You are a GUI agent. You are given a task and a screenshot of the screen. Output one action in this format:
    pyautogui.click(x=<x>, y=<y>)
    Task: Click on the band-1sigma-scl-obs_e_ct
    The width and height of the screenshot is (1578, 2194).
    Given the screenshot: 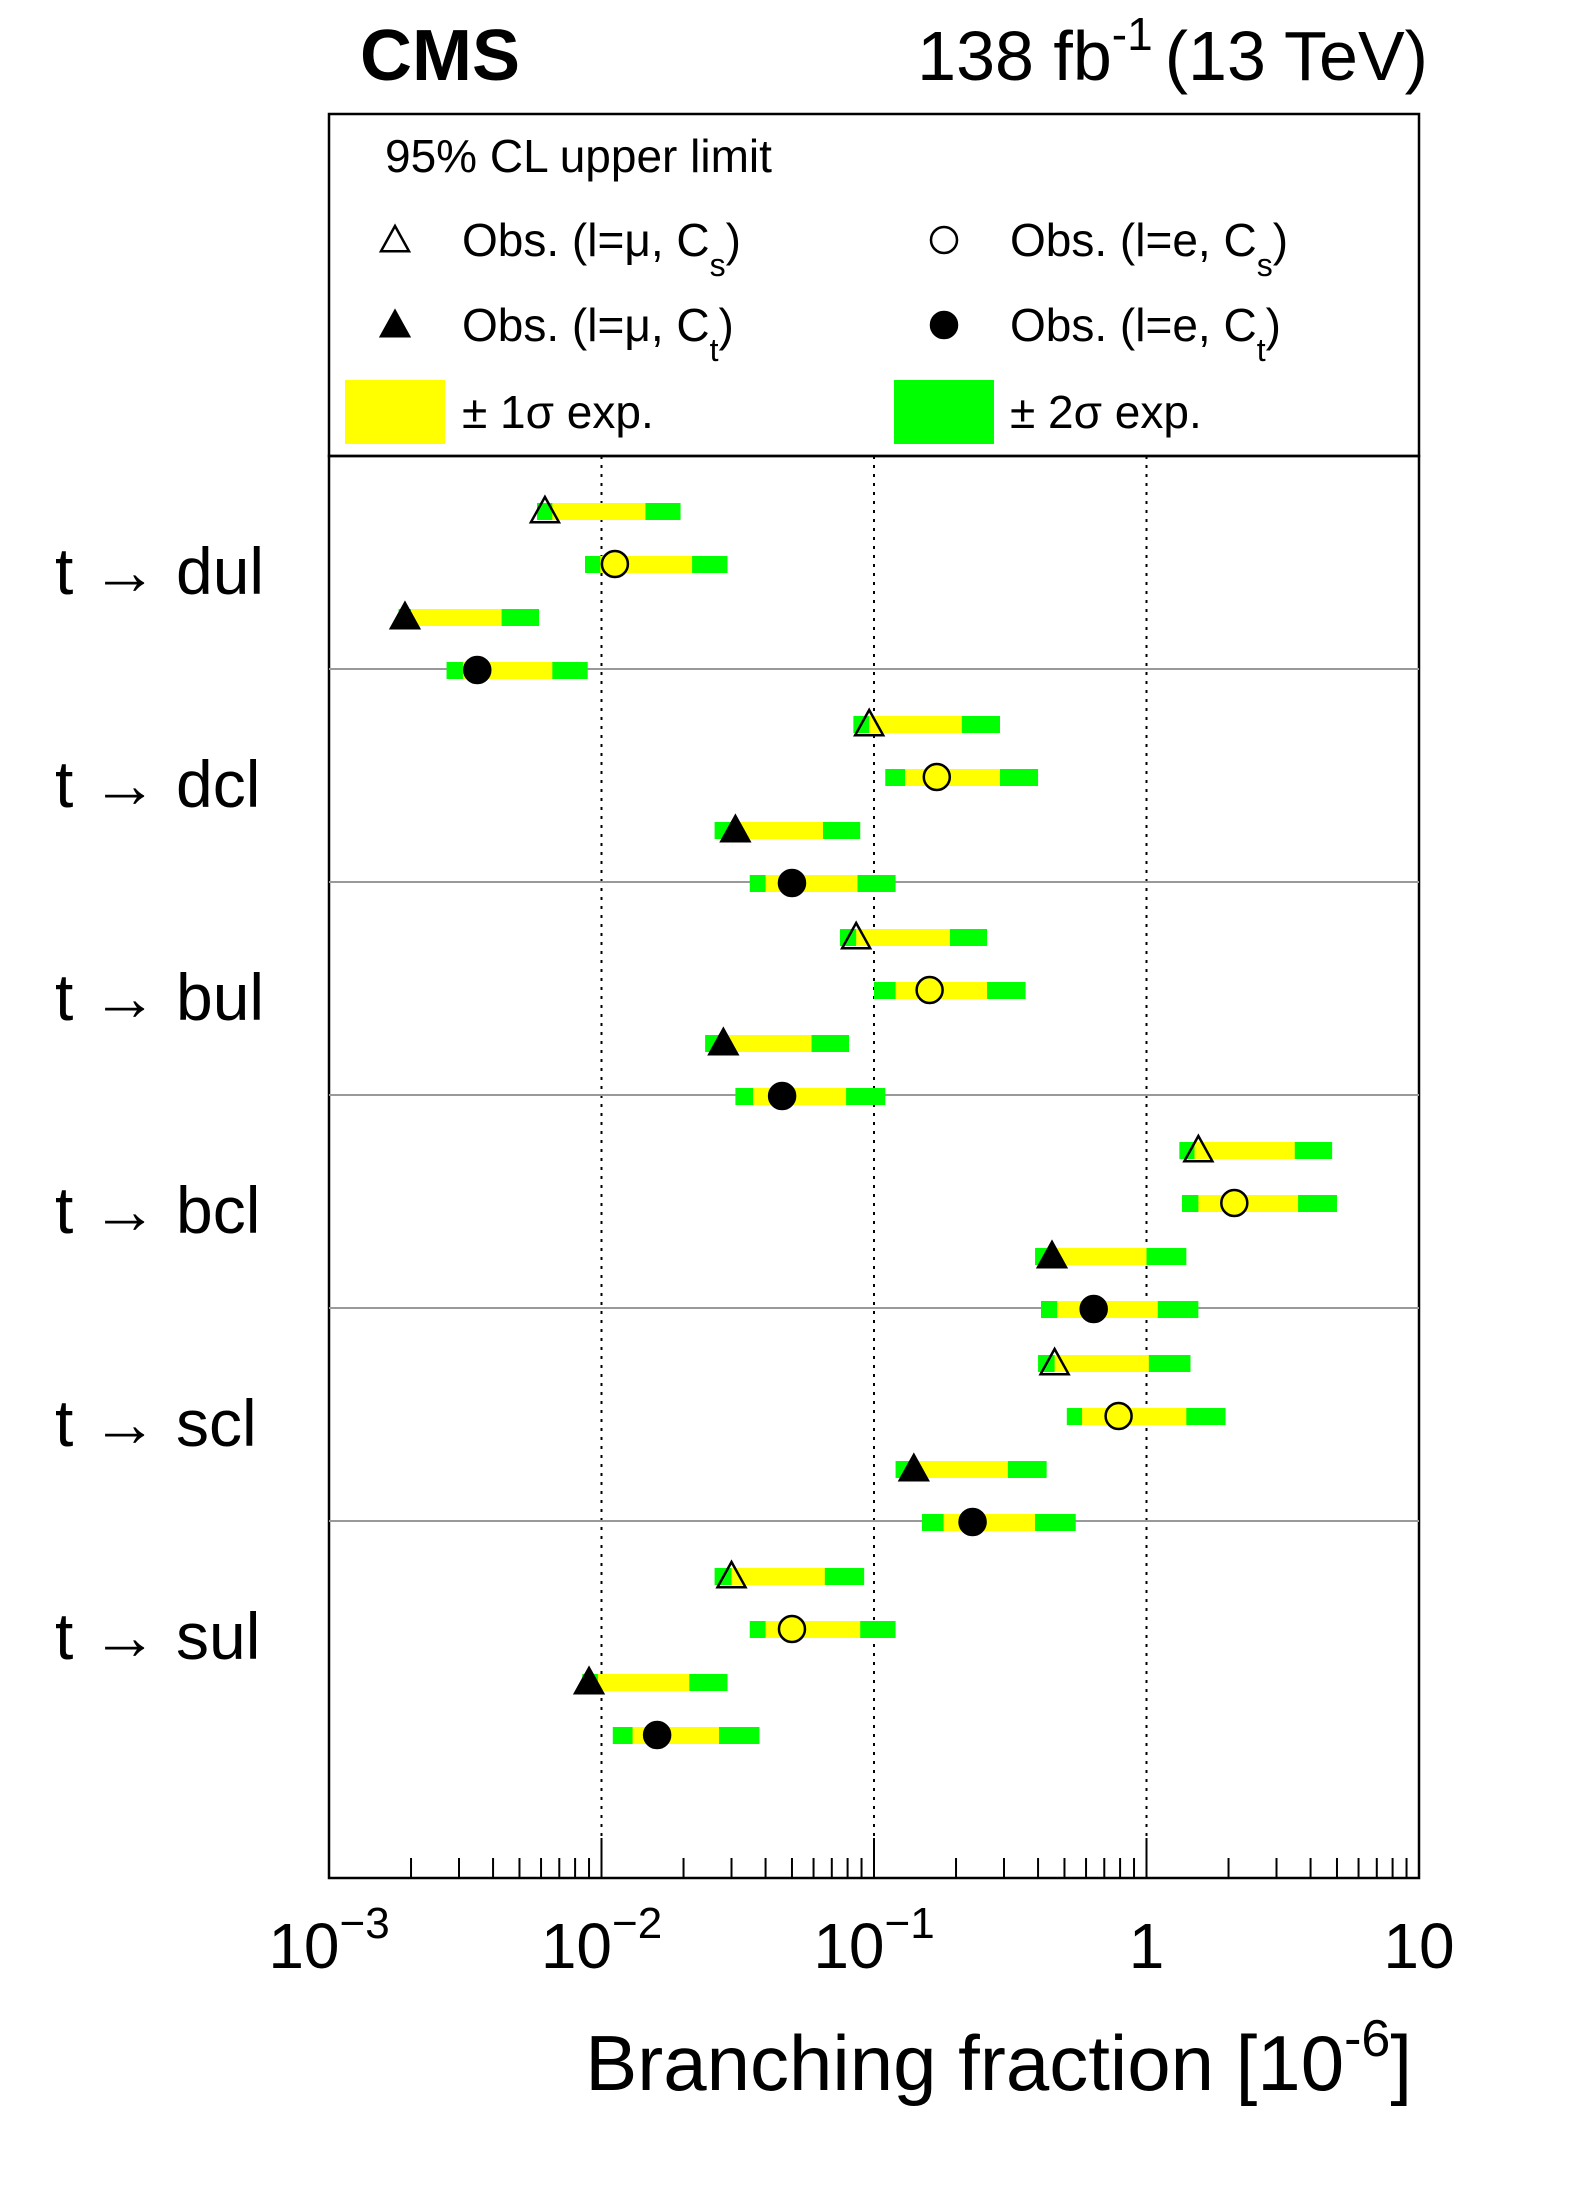 What is the action you would take?
    pyautogui.click(x=989, y=1522)
    